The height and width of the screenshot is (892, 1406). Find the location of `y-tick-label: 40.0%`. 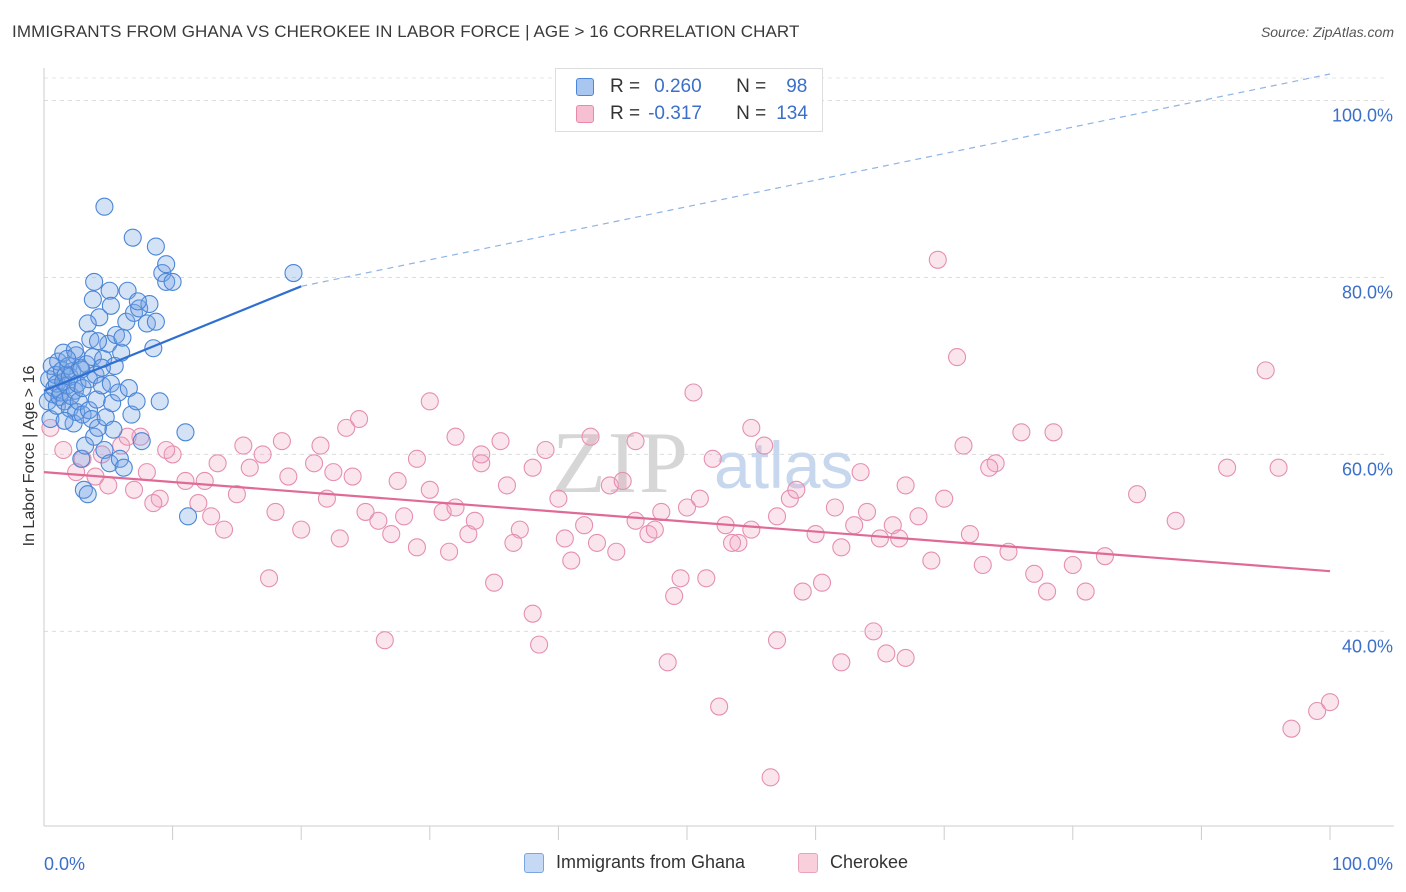

y-tick-label: 40.0% is located at coordinates (1367, 646).